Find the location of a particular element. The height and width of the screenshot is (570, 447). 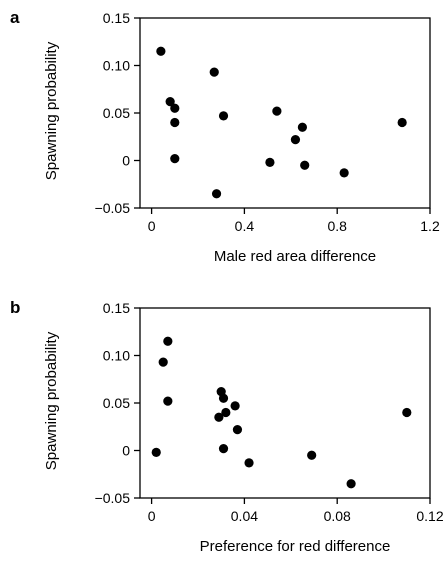

panel-label-b: b is located at coordinates (15, 307).